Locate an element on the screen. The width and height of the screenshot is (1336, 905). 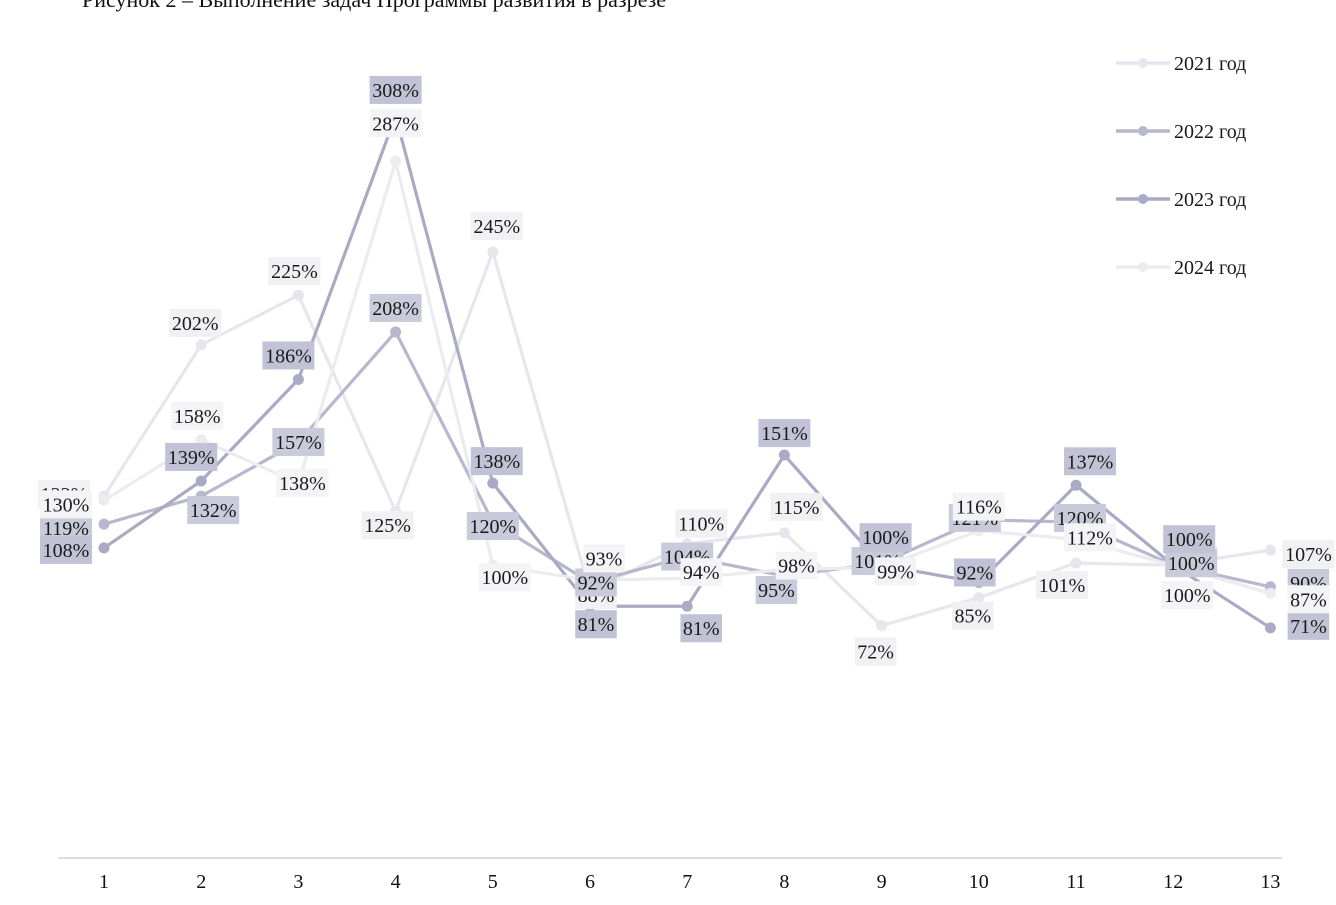
data-label-text: 202% is located at coordinates (195, 324).